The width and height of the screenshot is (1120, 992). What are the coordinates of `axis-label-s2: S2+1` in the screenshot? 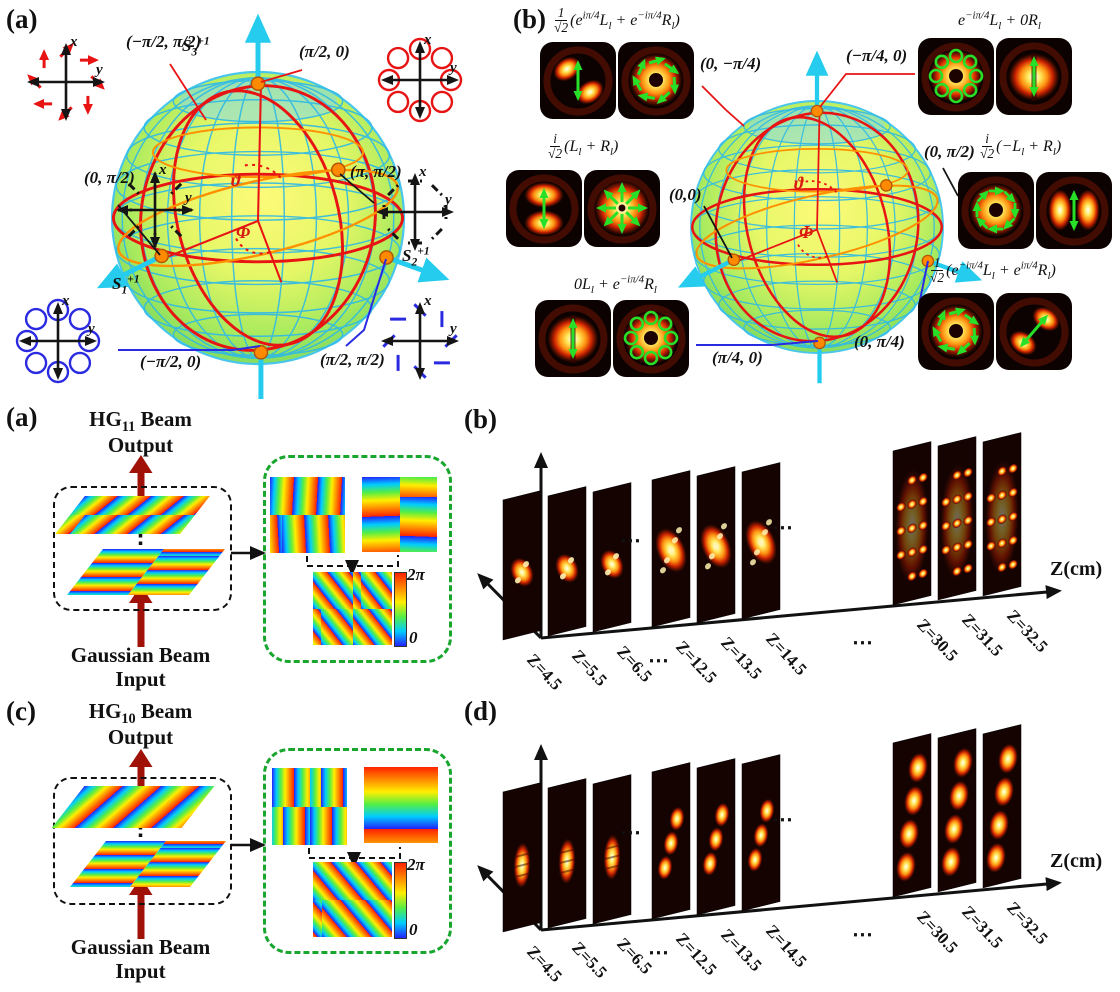 It's located at (416, 256).